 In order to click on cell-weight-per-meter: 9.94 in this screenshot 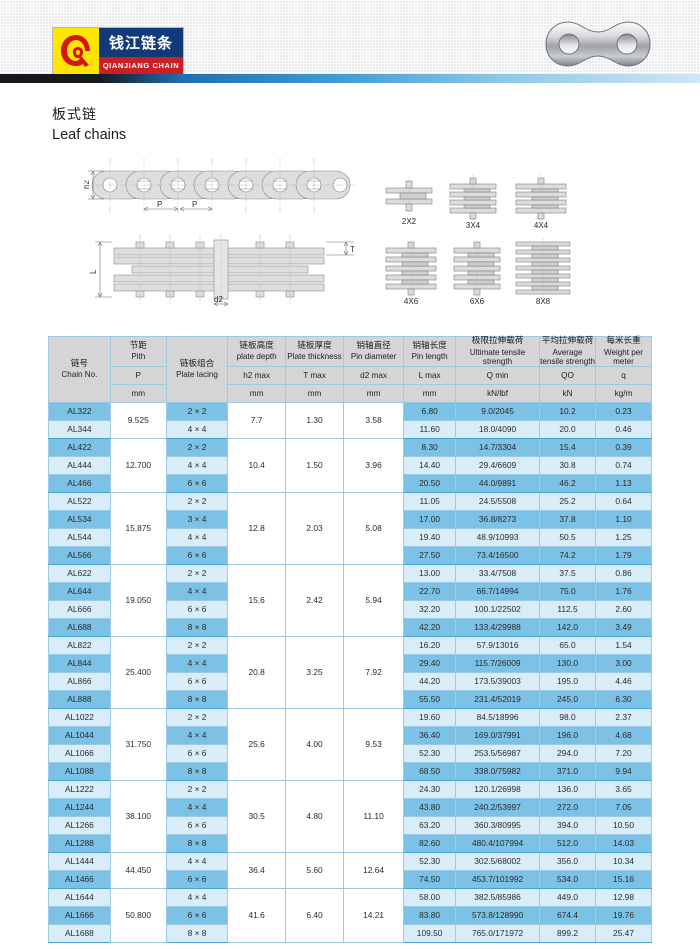, I will do `click(623, 771)`.